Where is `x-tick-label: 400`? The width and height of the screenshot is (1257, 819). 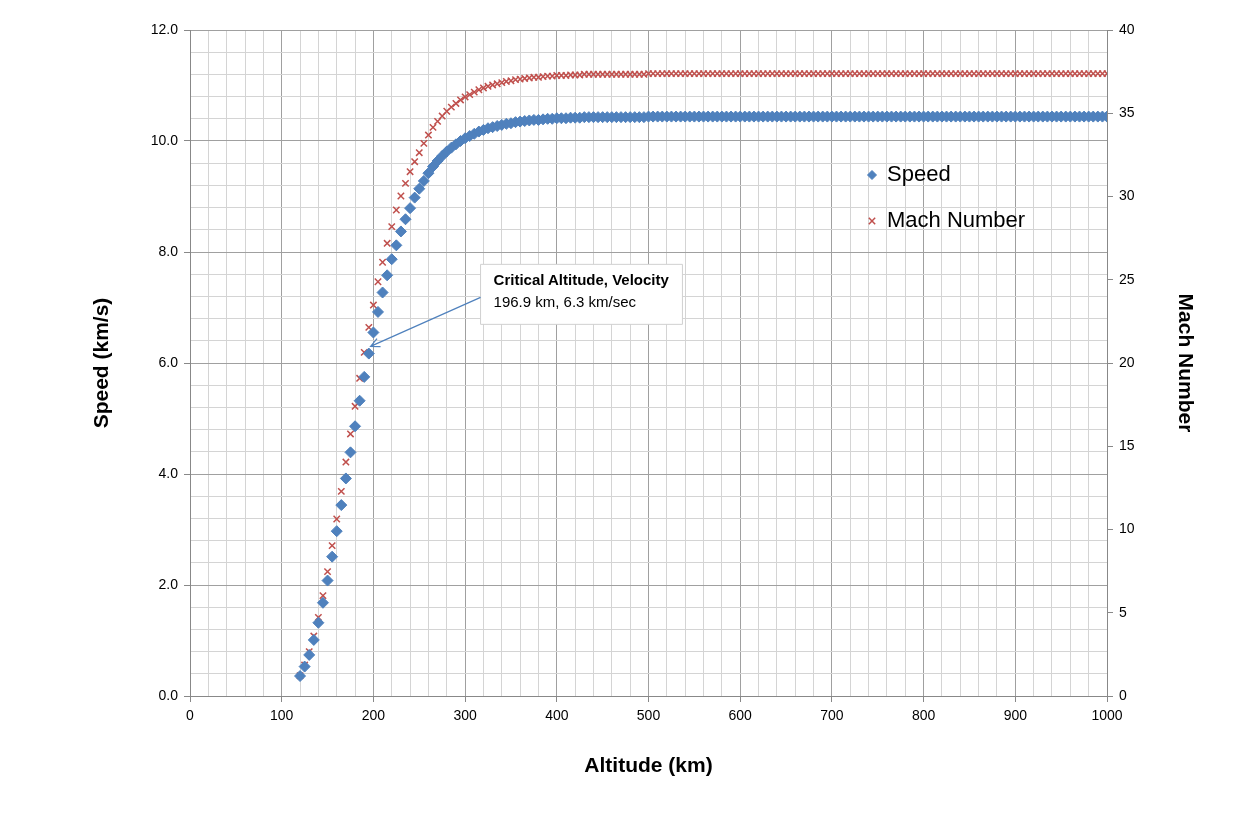 x-tick-label: 400 is located at coordinates (557, 715).